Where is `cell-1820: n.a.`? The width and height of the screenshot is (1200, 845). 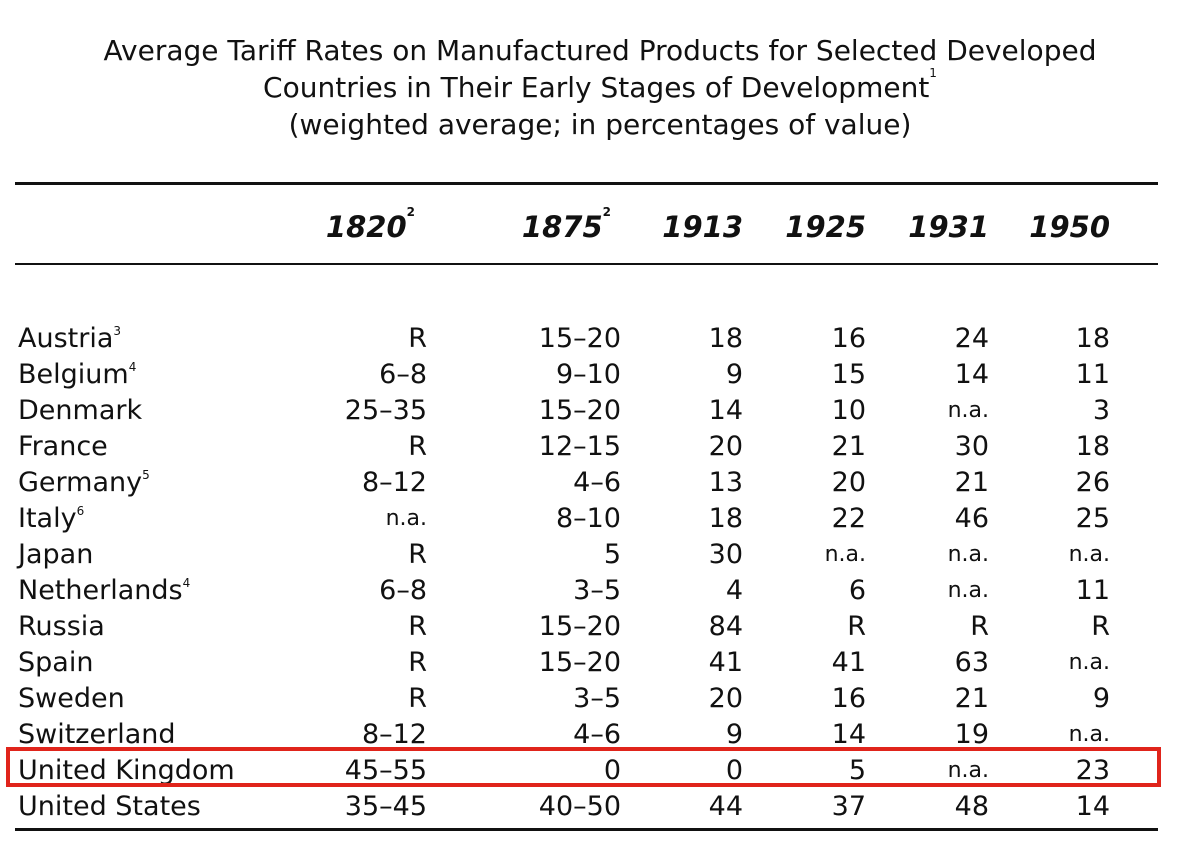
cell-1820: n.a. is located at coordinates (406, 518).